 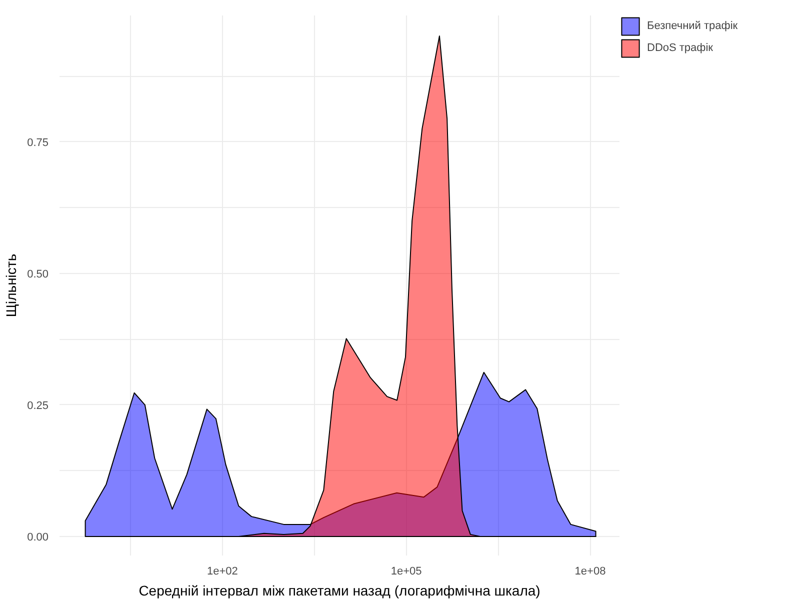 I want to click on y-tick-label: 0.50, so click(x=38, y=274).